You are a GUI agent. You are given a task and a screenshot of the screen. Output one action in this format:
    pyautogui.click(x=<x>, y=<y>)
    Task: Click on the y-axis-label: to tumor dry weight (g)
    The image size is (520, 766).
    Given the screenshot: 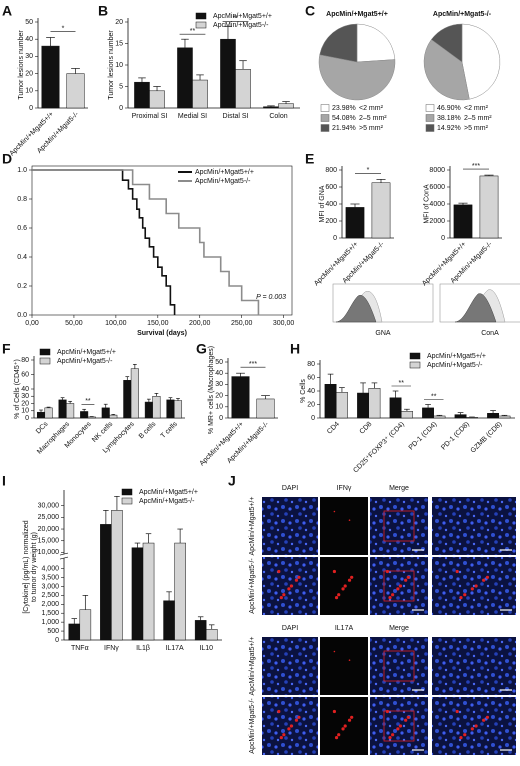 What is the action you would take?
    pyautogui.click(x=34, y=567)
    